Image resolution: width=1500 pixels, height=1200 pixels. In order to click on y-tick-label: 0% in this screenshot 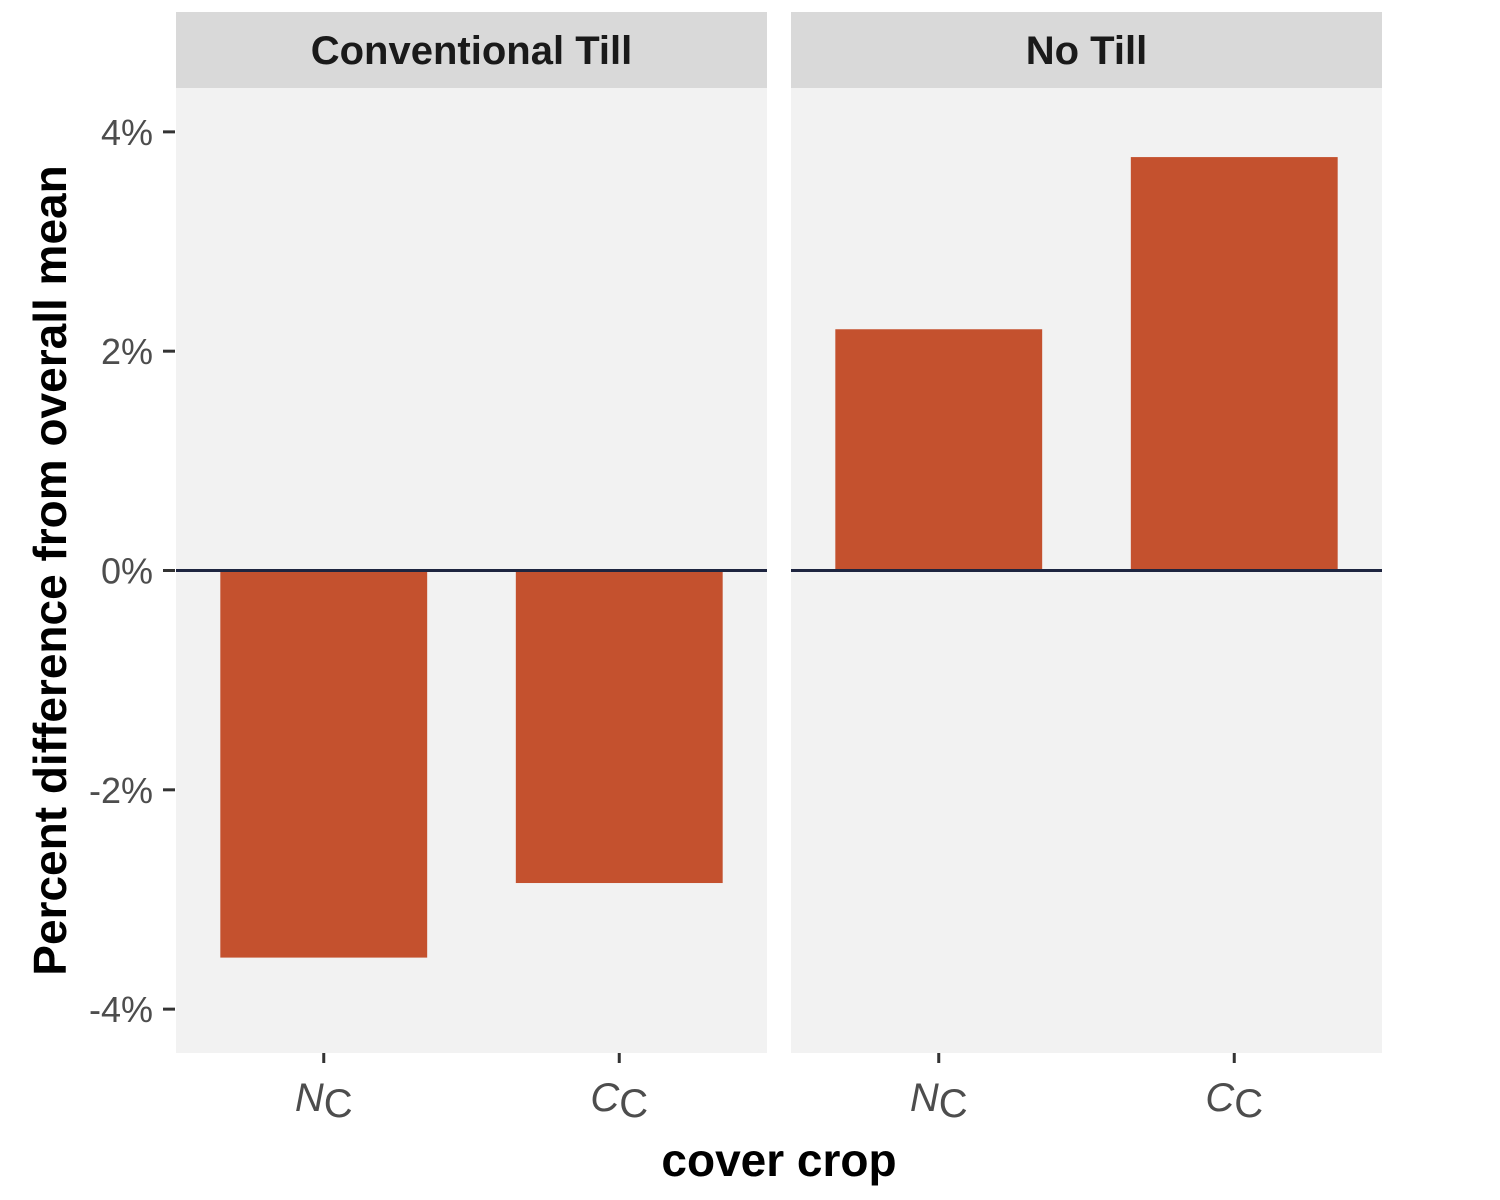, I will do `click(127, 571)`.